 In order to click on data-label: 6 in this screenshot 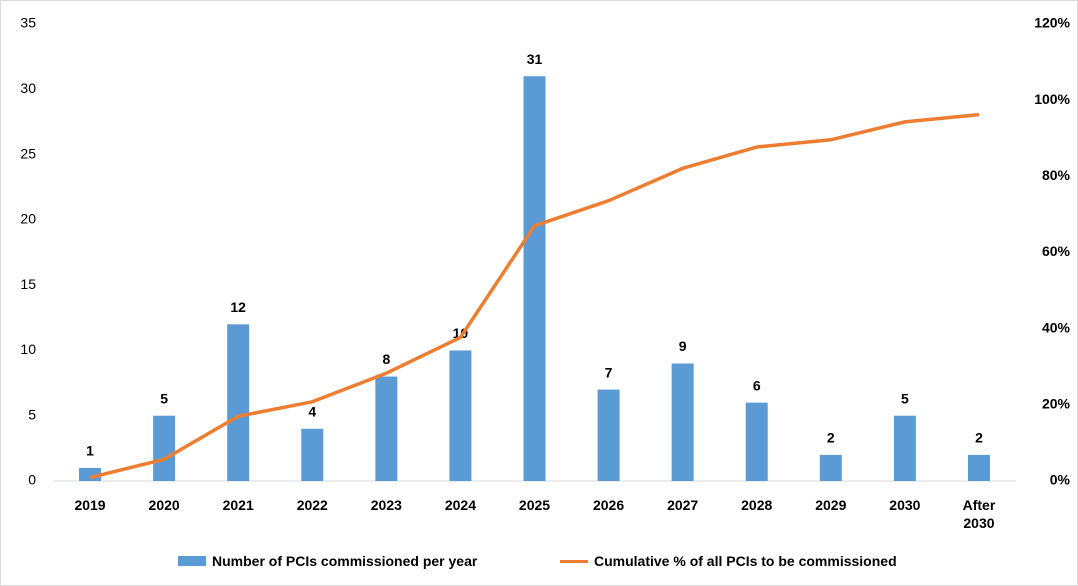, I will do `click(757, 385)`.